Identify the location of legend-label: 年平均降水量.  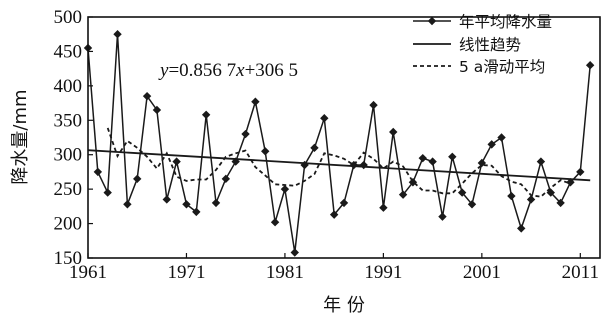
(505, 22).